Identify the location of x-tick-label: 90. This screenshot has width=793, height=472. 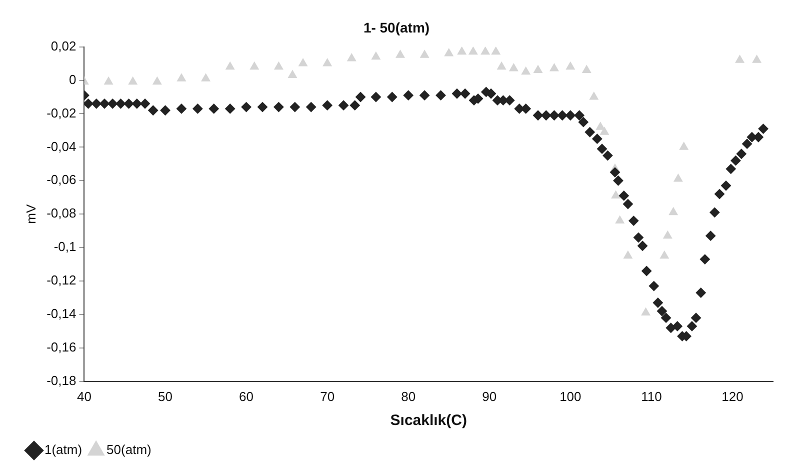
(489, 396).